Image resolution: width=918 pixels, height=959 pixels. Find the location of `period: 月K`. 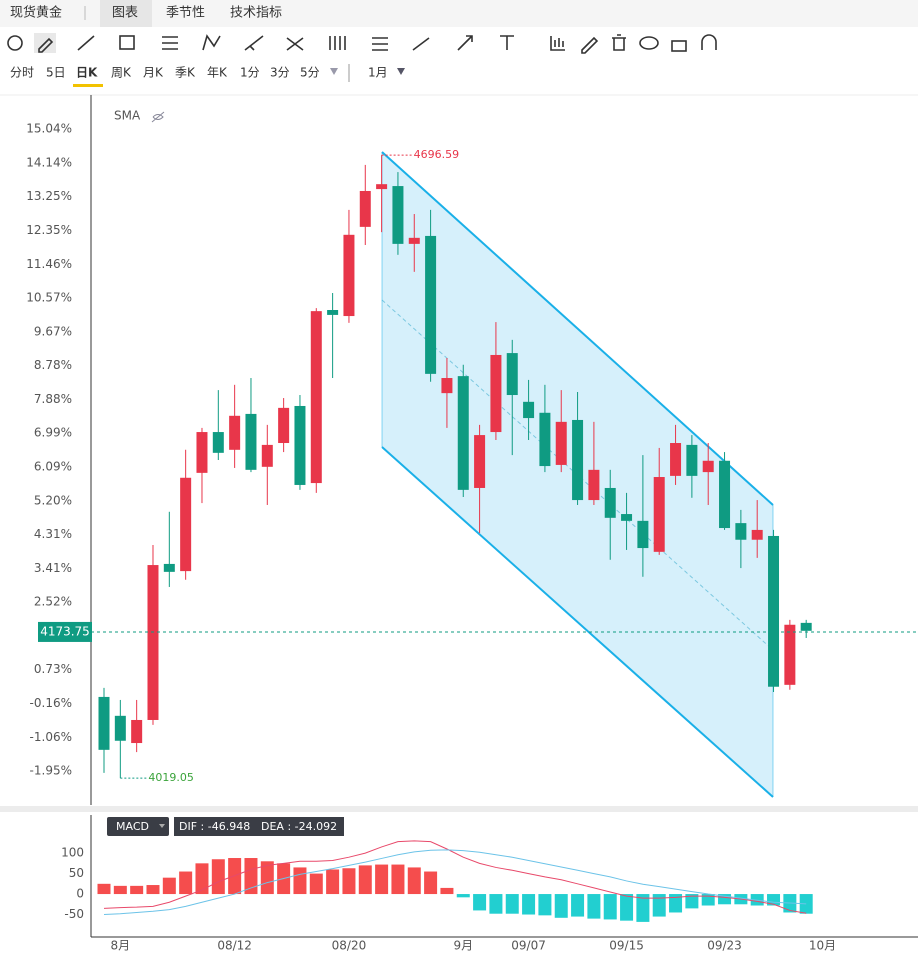

period: 月K is located at coordinates (153, 73).